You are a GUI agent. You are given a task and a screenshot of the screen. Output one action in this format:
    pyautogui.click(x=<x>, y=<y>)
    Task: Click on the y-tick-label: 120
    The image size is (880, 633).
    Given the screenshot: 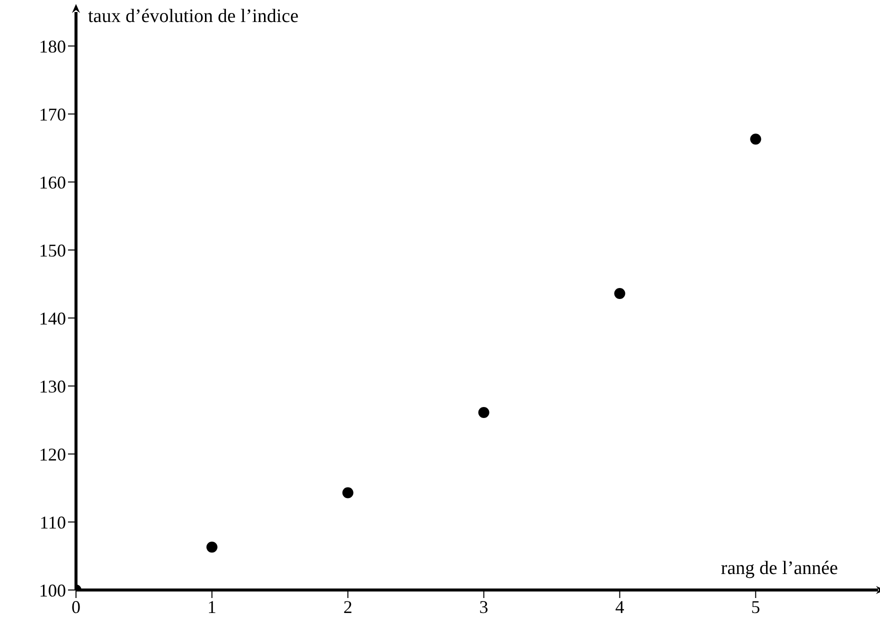 What is the action you would take?
    pyautogui.click(x=52, y=454)
    